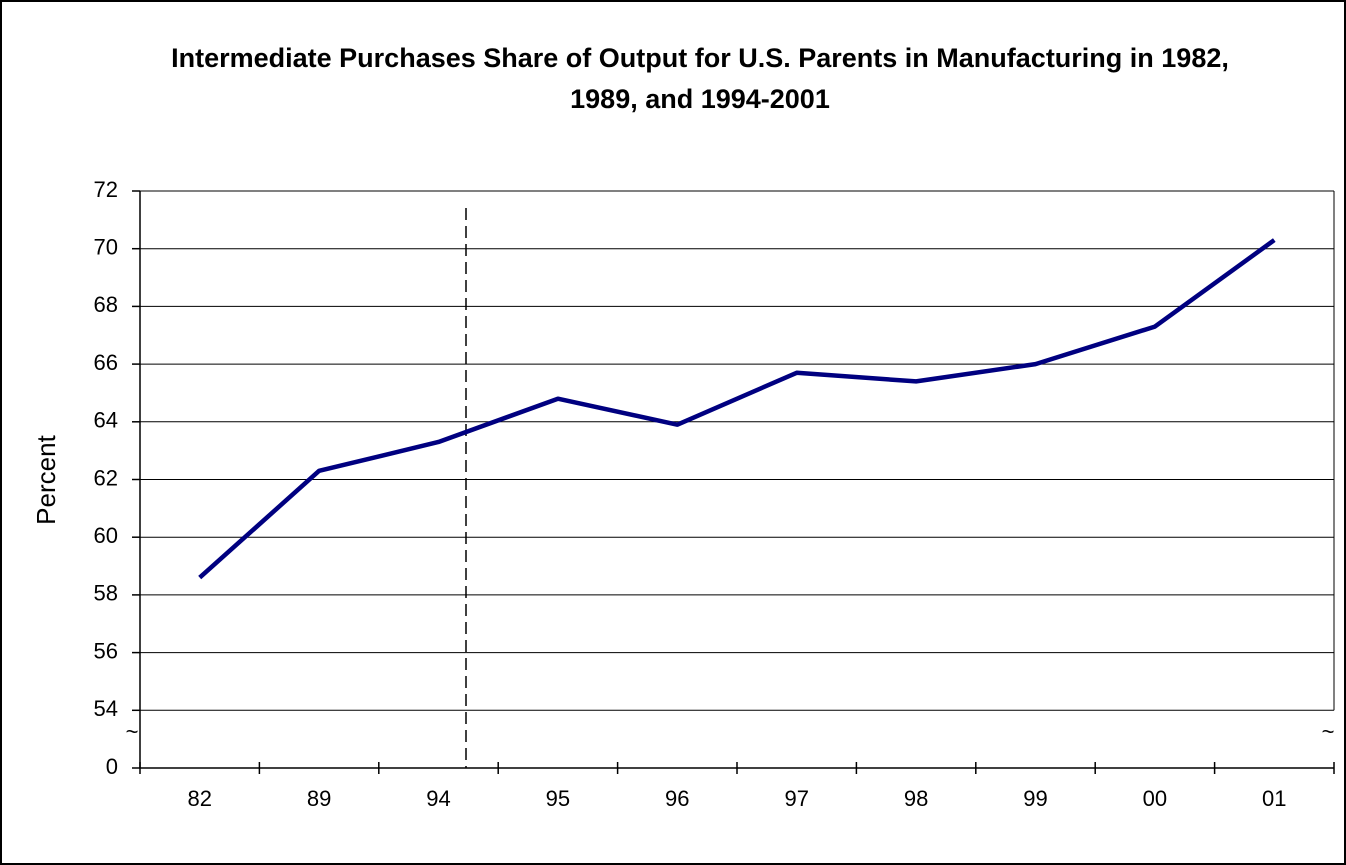 This screenshot has width=1346, height=865. I want to click on y-tick-label: 62, so click(106, 477).